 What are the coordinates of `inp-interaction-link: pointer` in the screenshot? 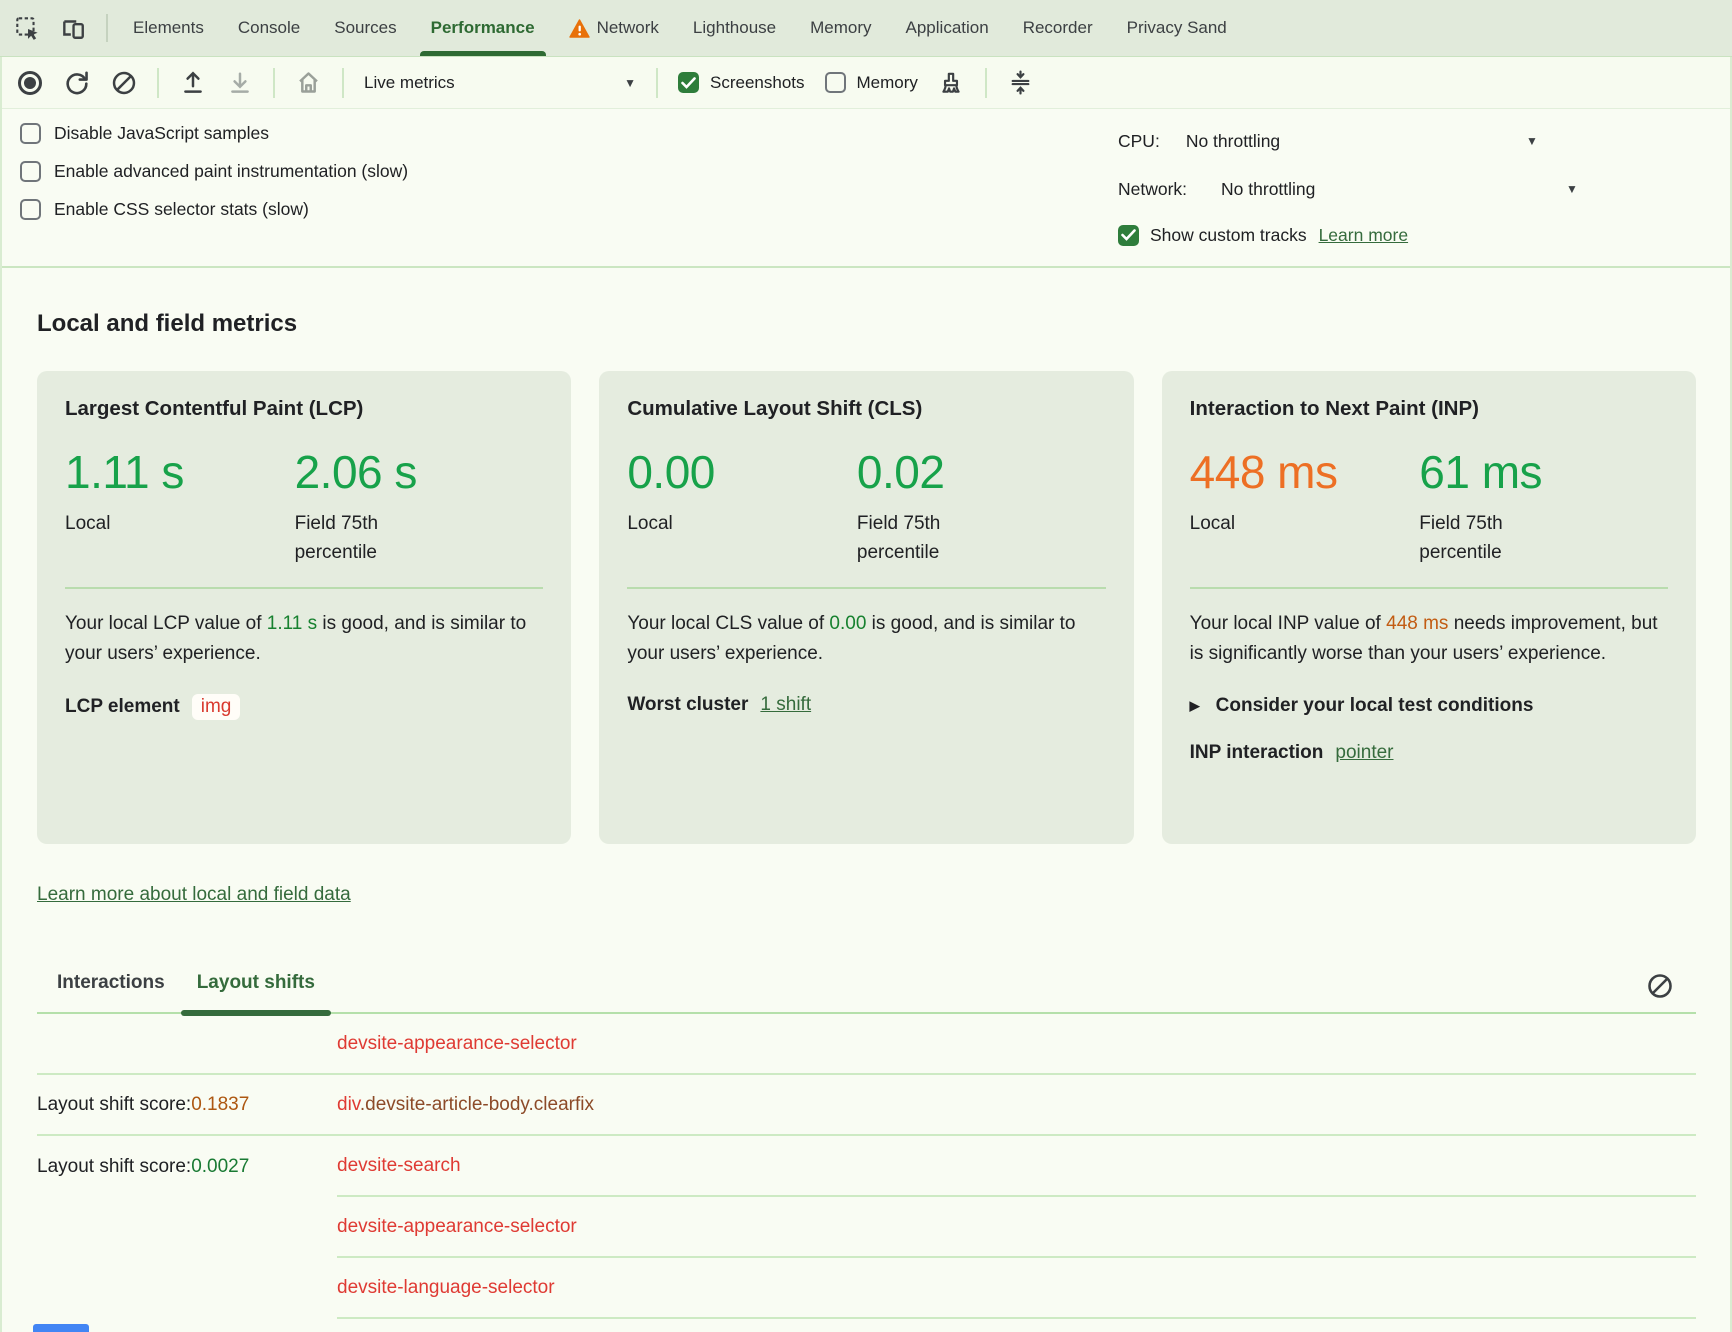 It's located at (1364, 752).